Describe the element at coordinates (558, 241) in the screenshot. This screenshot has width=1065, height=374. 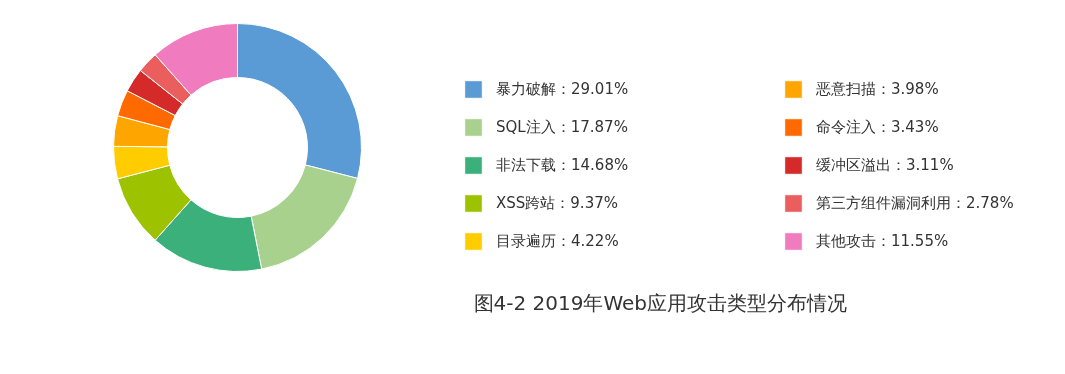
I see `legend-label: 目录遍历：4.22%` at that location.